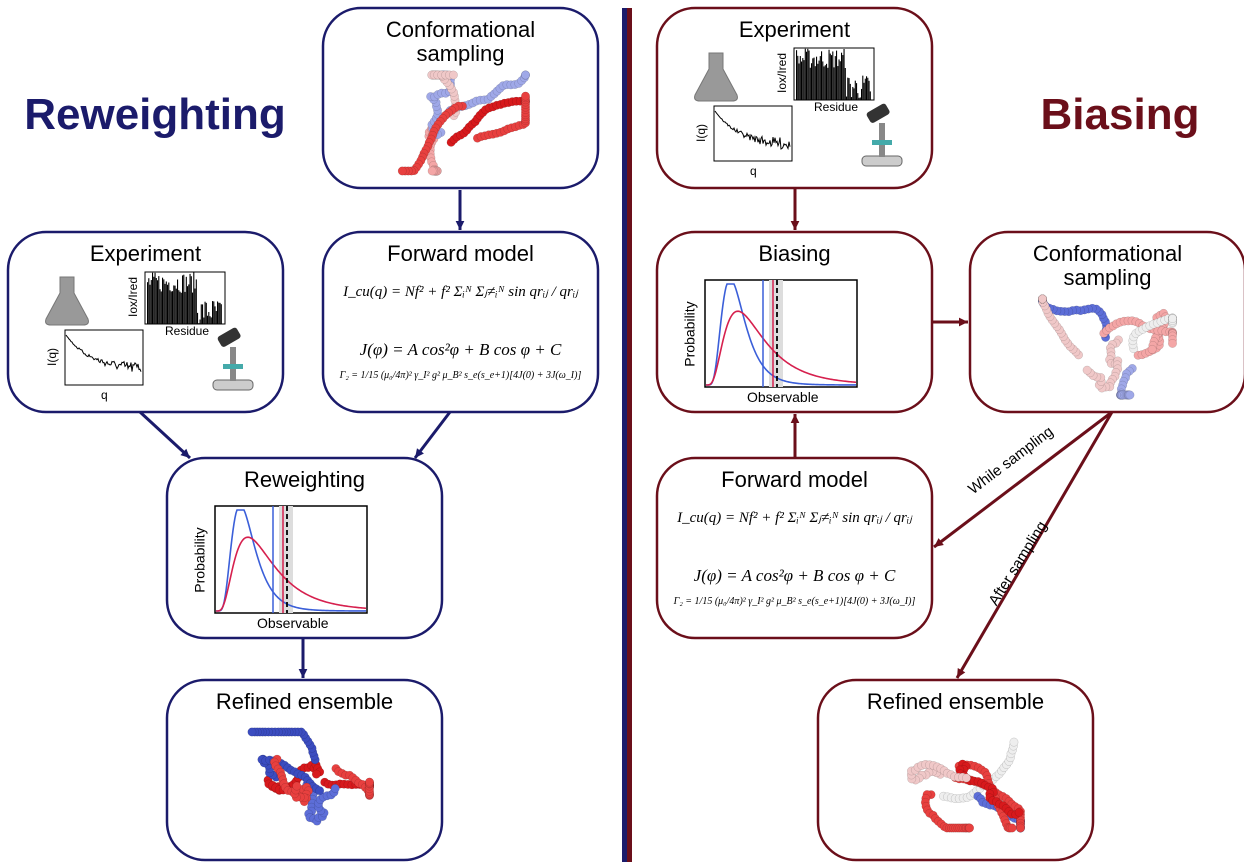 This screenshot has height=862, width=1244. What do you see at coordinates (460, 349) in the screenshot?
I see `equation: J(φ) = A cos²φ + B cos φ + C` at bounding box center [460, 349].